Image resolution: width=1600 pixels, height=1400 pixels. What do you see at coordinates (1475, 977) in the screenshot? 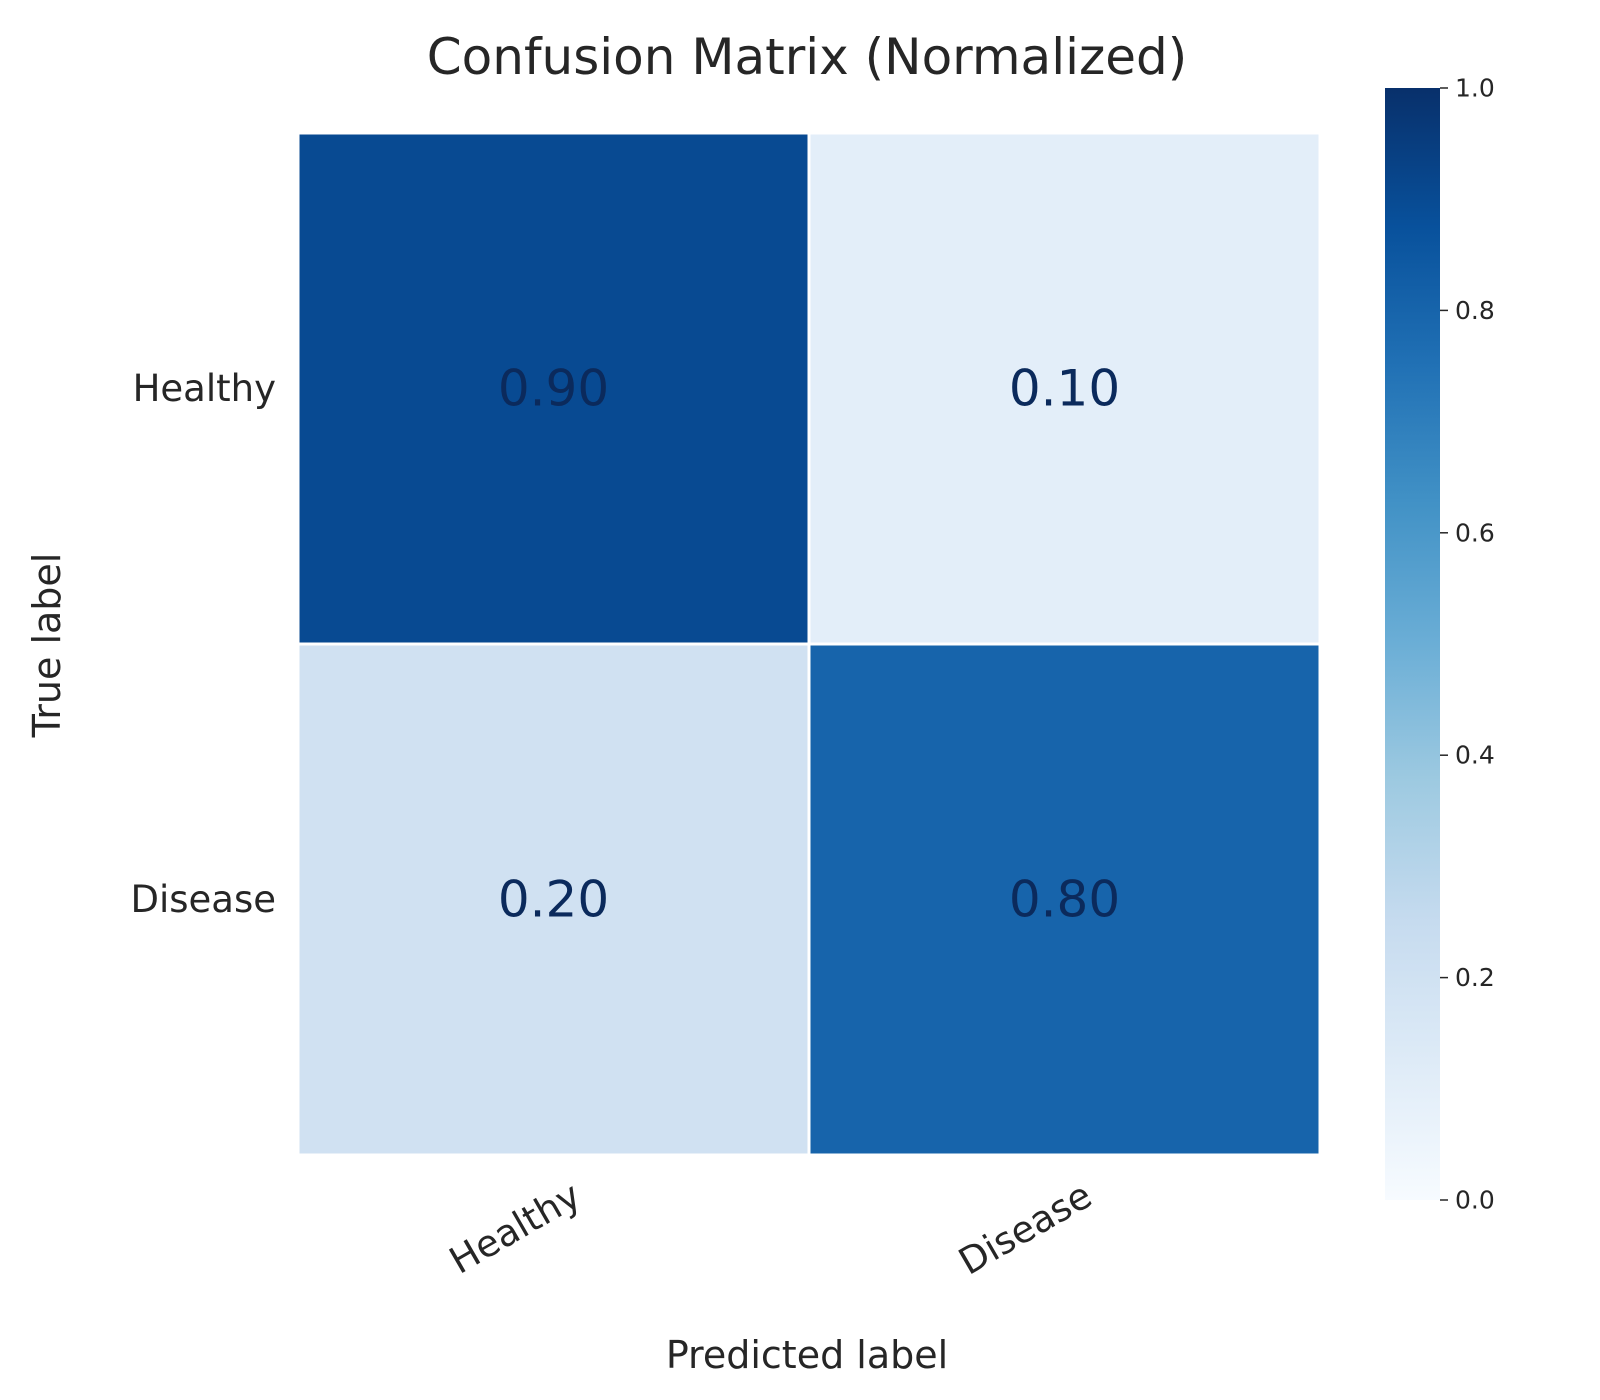
I see `colorbar-tick-label: 0.2` at bounding box center [1475, 977].